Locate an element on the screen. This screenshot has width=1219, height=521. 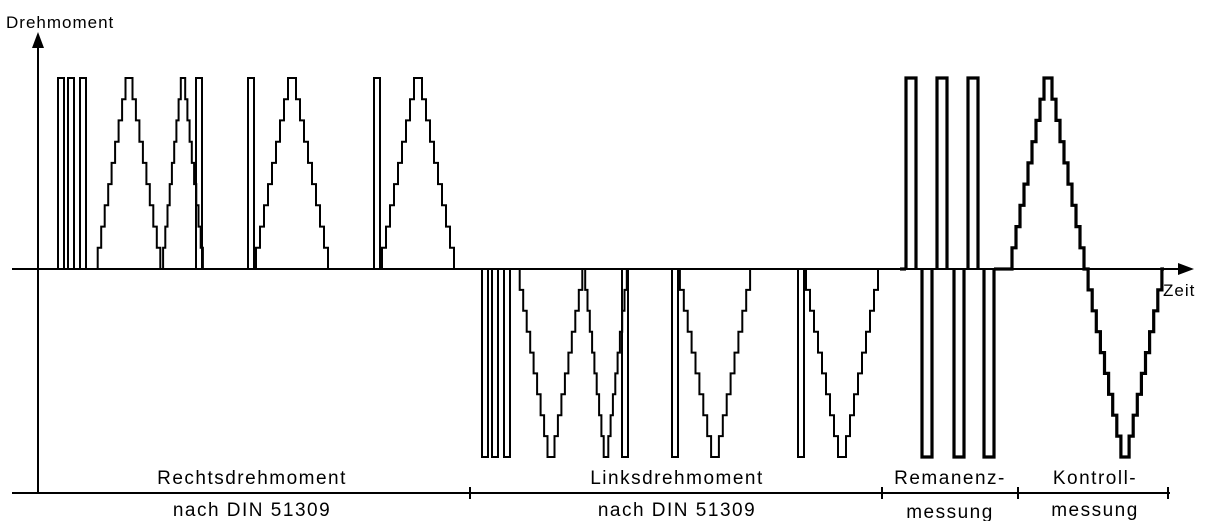
section-label: Remanenz- is located at coordinates (950, 478).